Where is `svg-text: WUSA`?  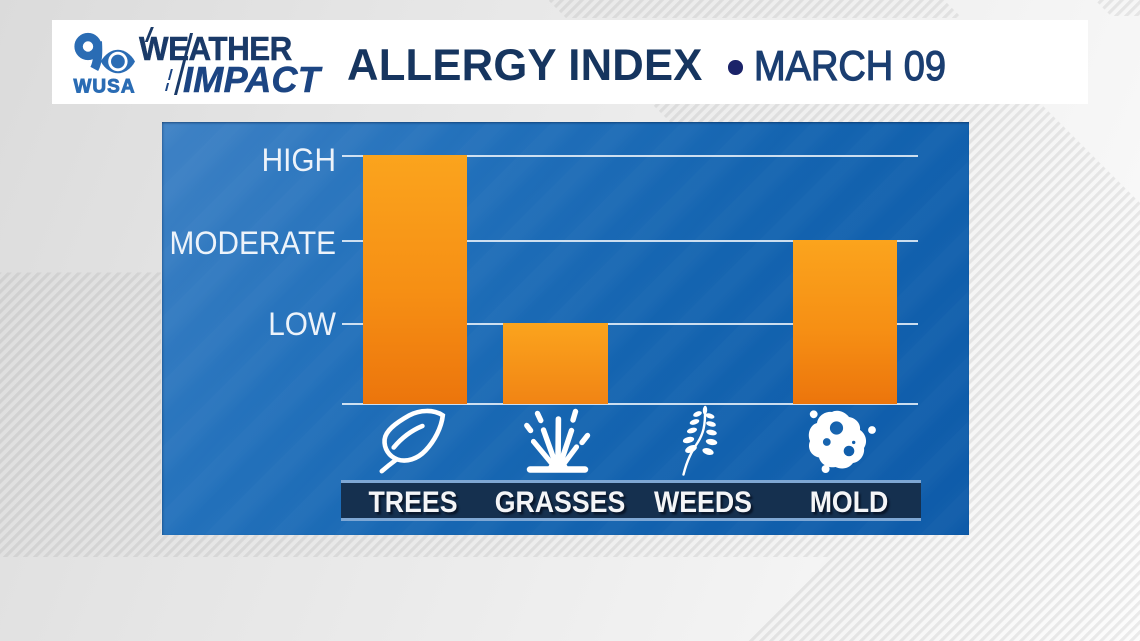 svg-text: WUSA is located at coordinates (105, 87).